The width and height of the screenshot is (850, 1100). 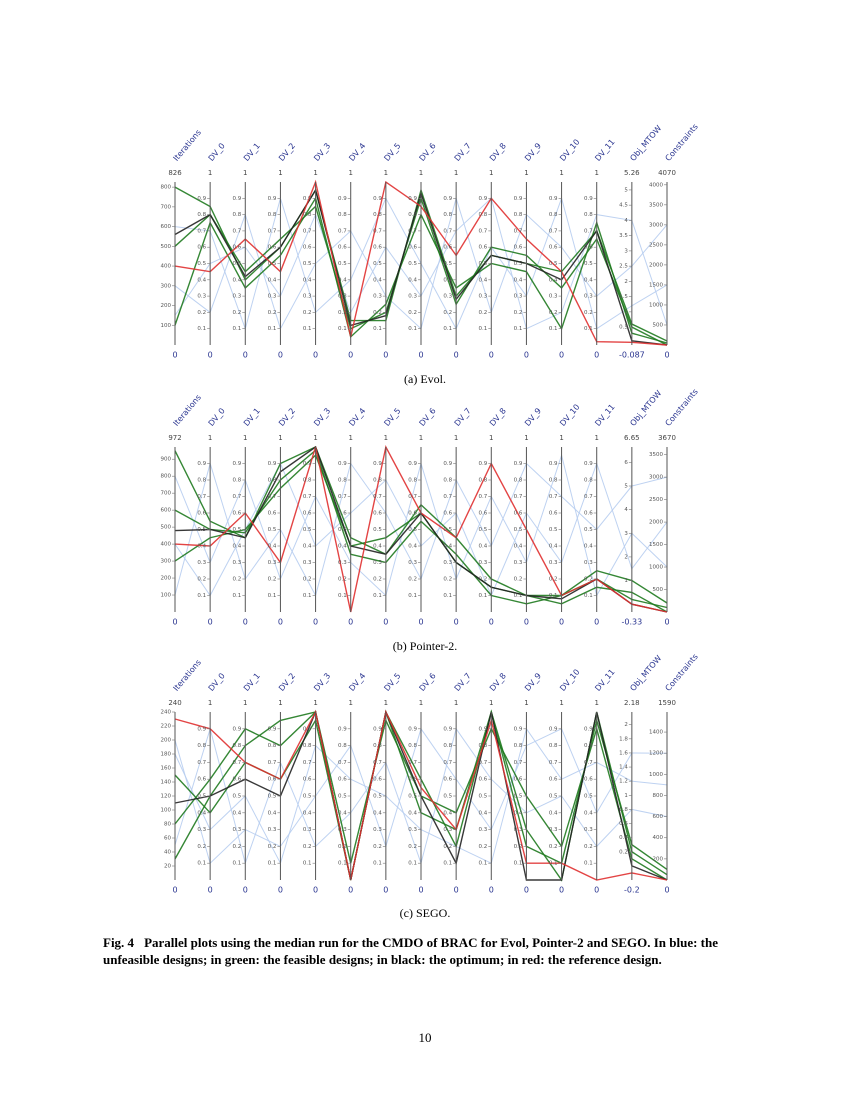 What do you see at coordinates (166, 783) in the screenshot?
I see `tick-label: 140` at bounding box center [166, 783].